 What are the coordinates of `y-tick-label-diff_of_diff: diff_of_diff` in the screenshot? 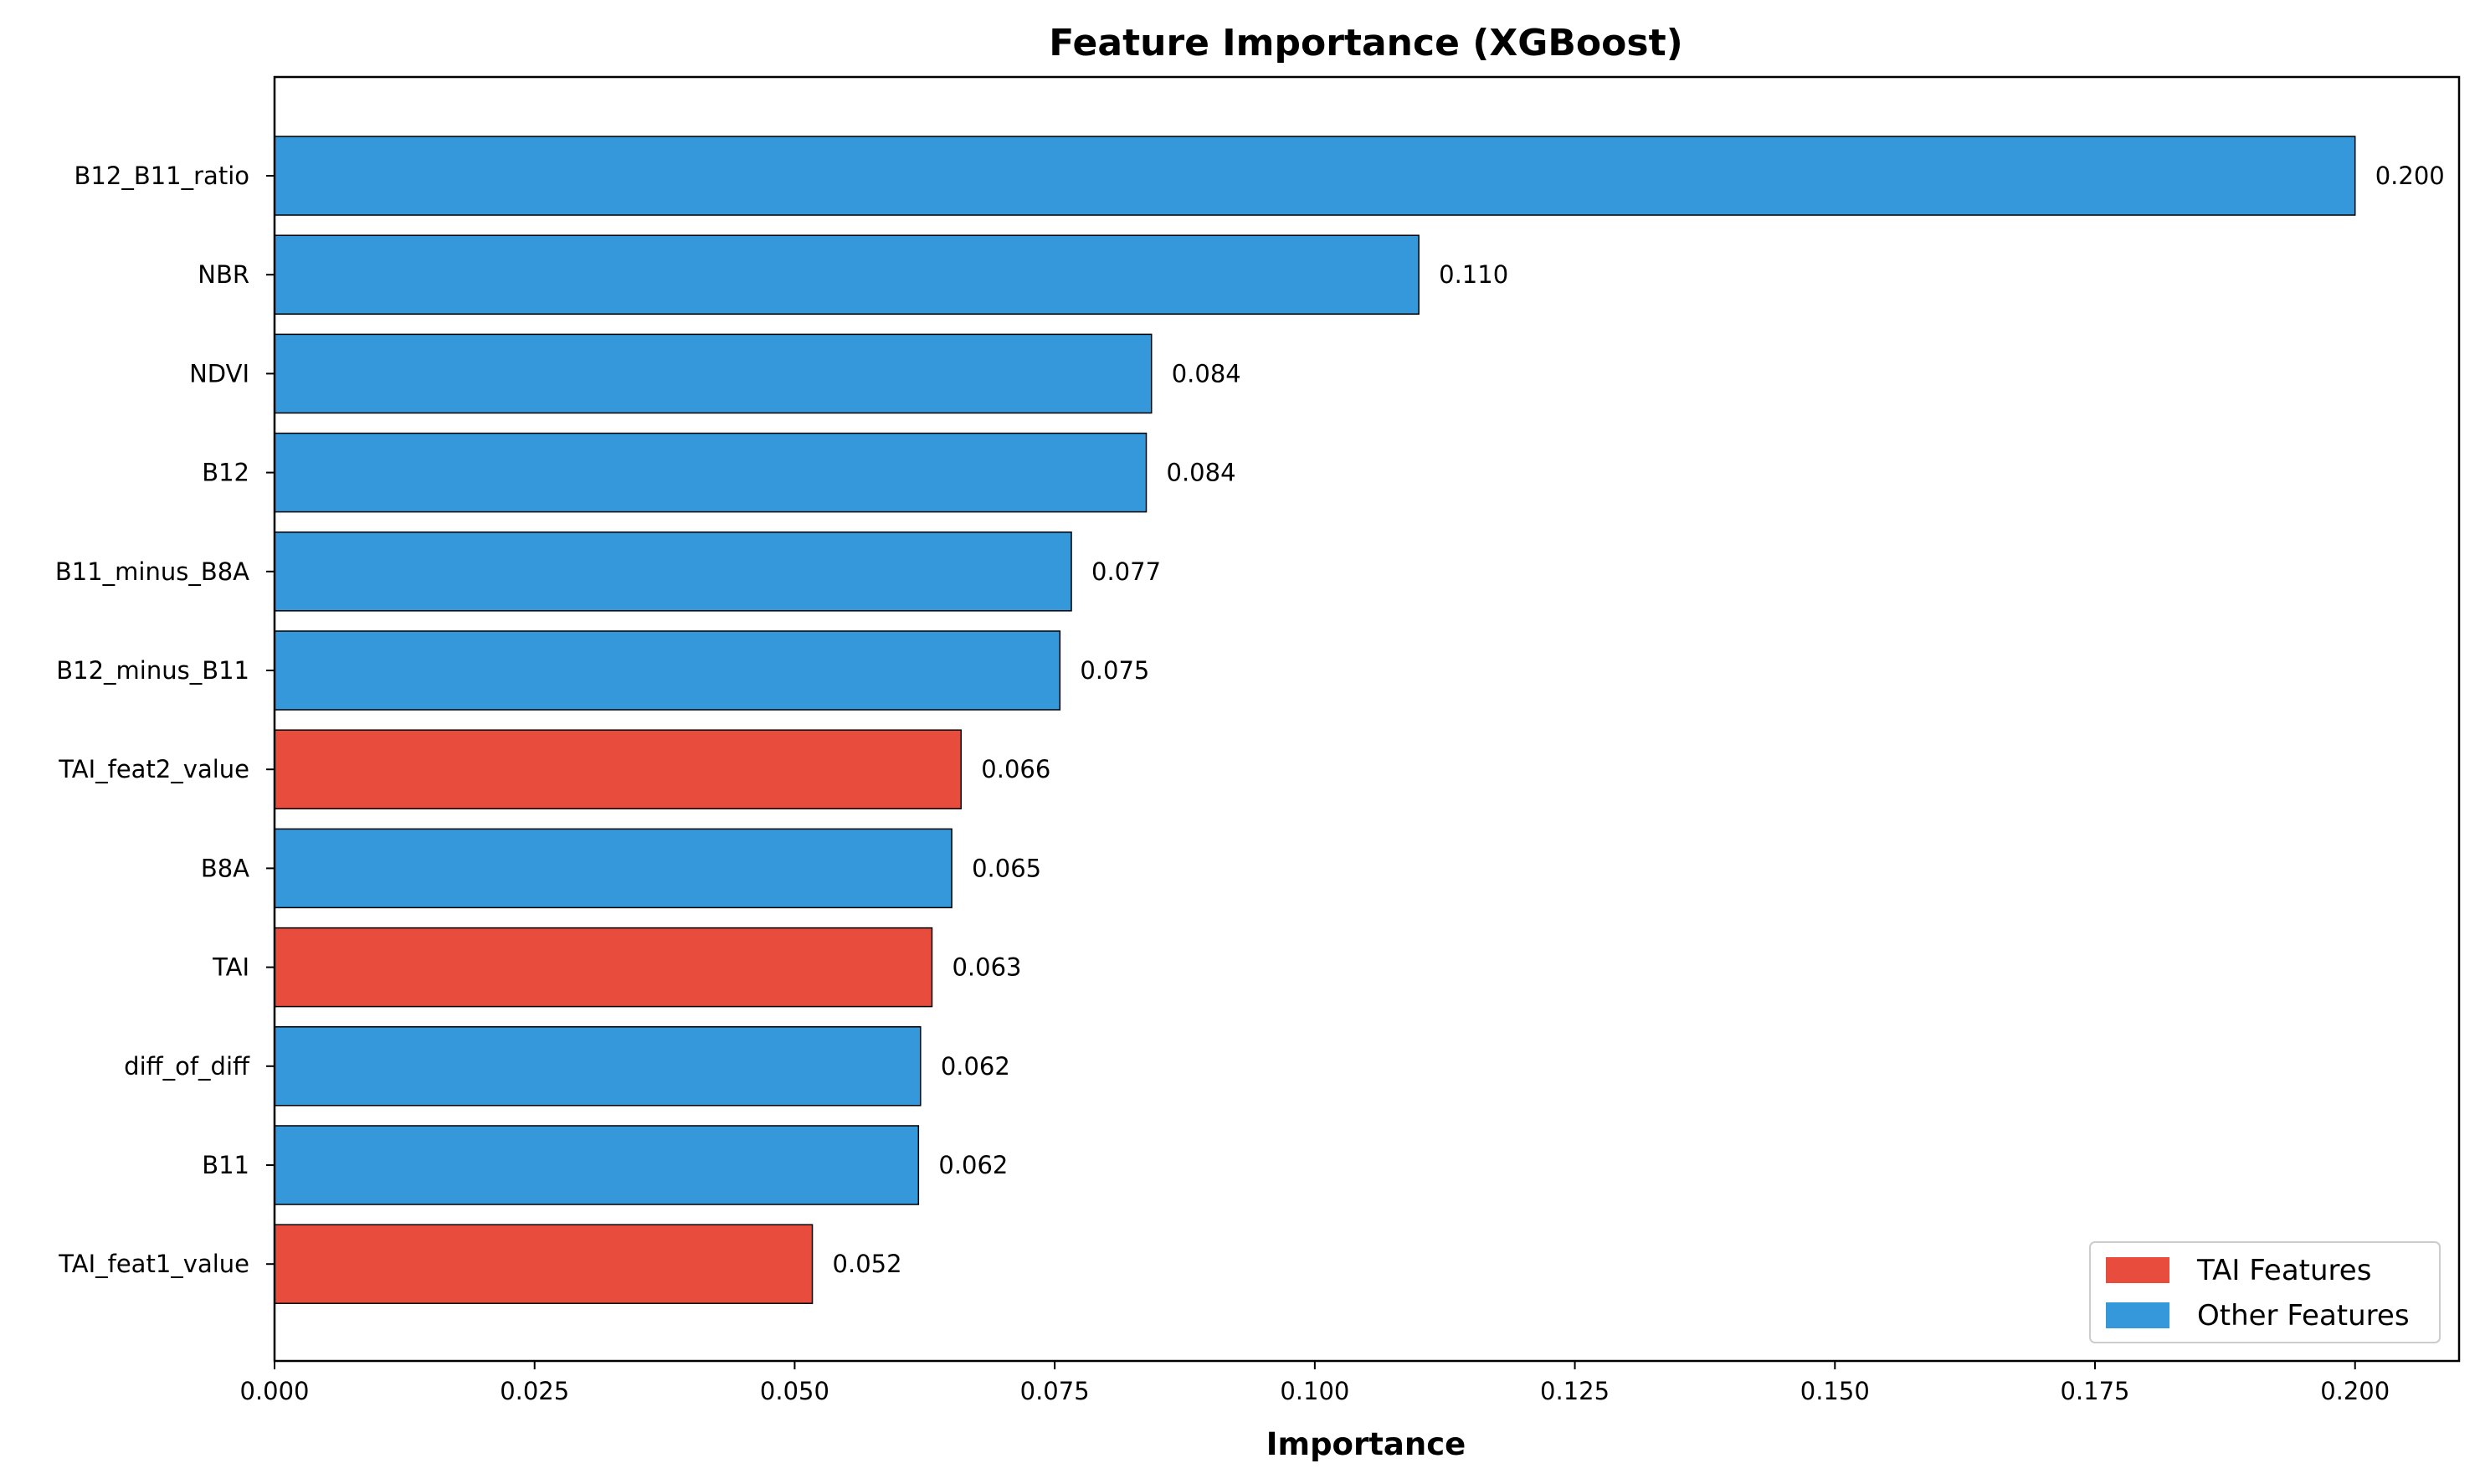 It's located at (187, 1066).